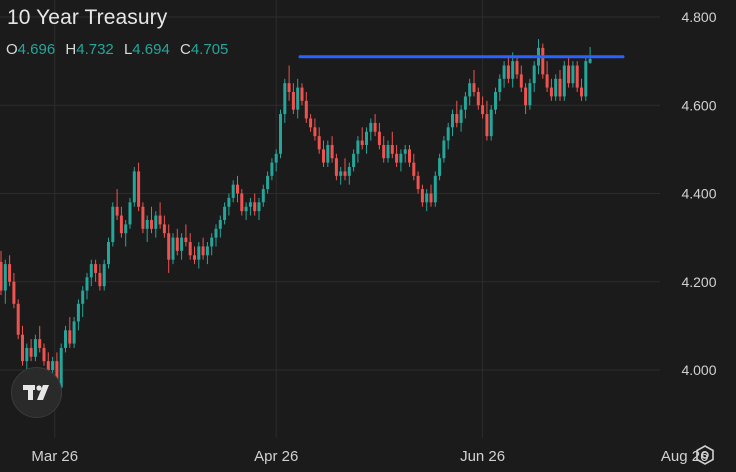 The image size is (736, 472). Describe the element at coordinates (36, 49) in the screenshot. I see `open-value: 4.696` at that location.